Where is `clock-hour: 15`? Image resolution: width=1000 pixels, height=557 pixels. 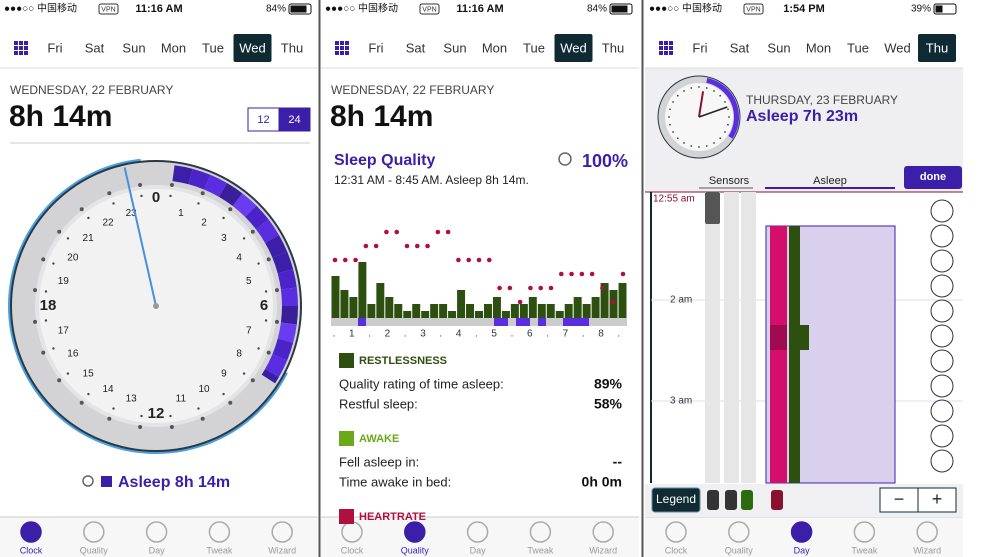
clock-hour: 15 is located at coordinates (89, 374).